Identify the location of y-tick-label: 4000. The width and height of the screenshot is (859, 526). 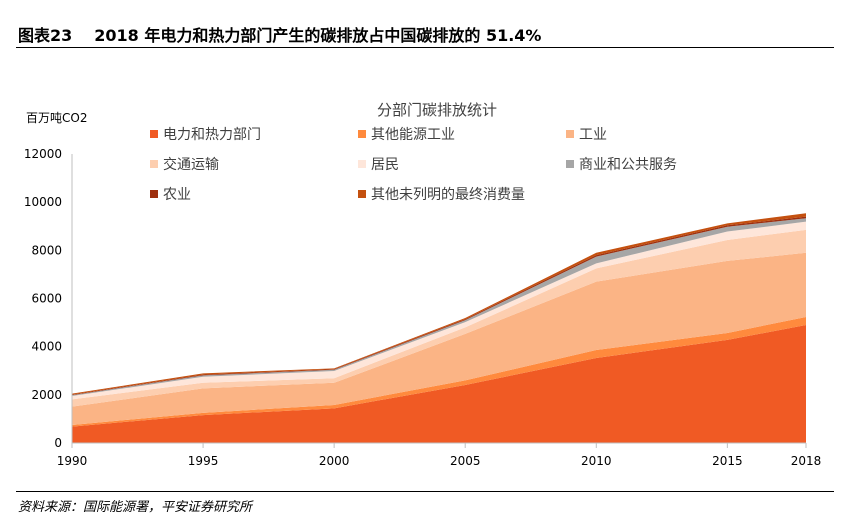
(46, 347).